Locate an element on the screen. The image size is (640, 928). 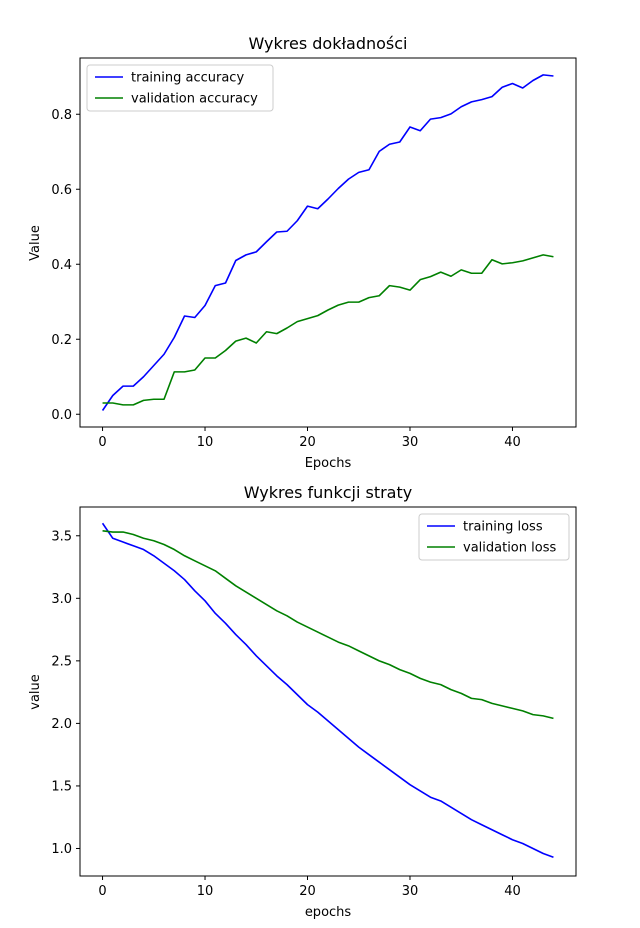
accuracy-series-line-validation-accuracy is located at coordinates (328, 330).